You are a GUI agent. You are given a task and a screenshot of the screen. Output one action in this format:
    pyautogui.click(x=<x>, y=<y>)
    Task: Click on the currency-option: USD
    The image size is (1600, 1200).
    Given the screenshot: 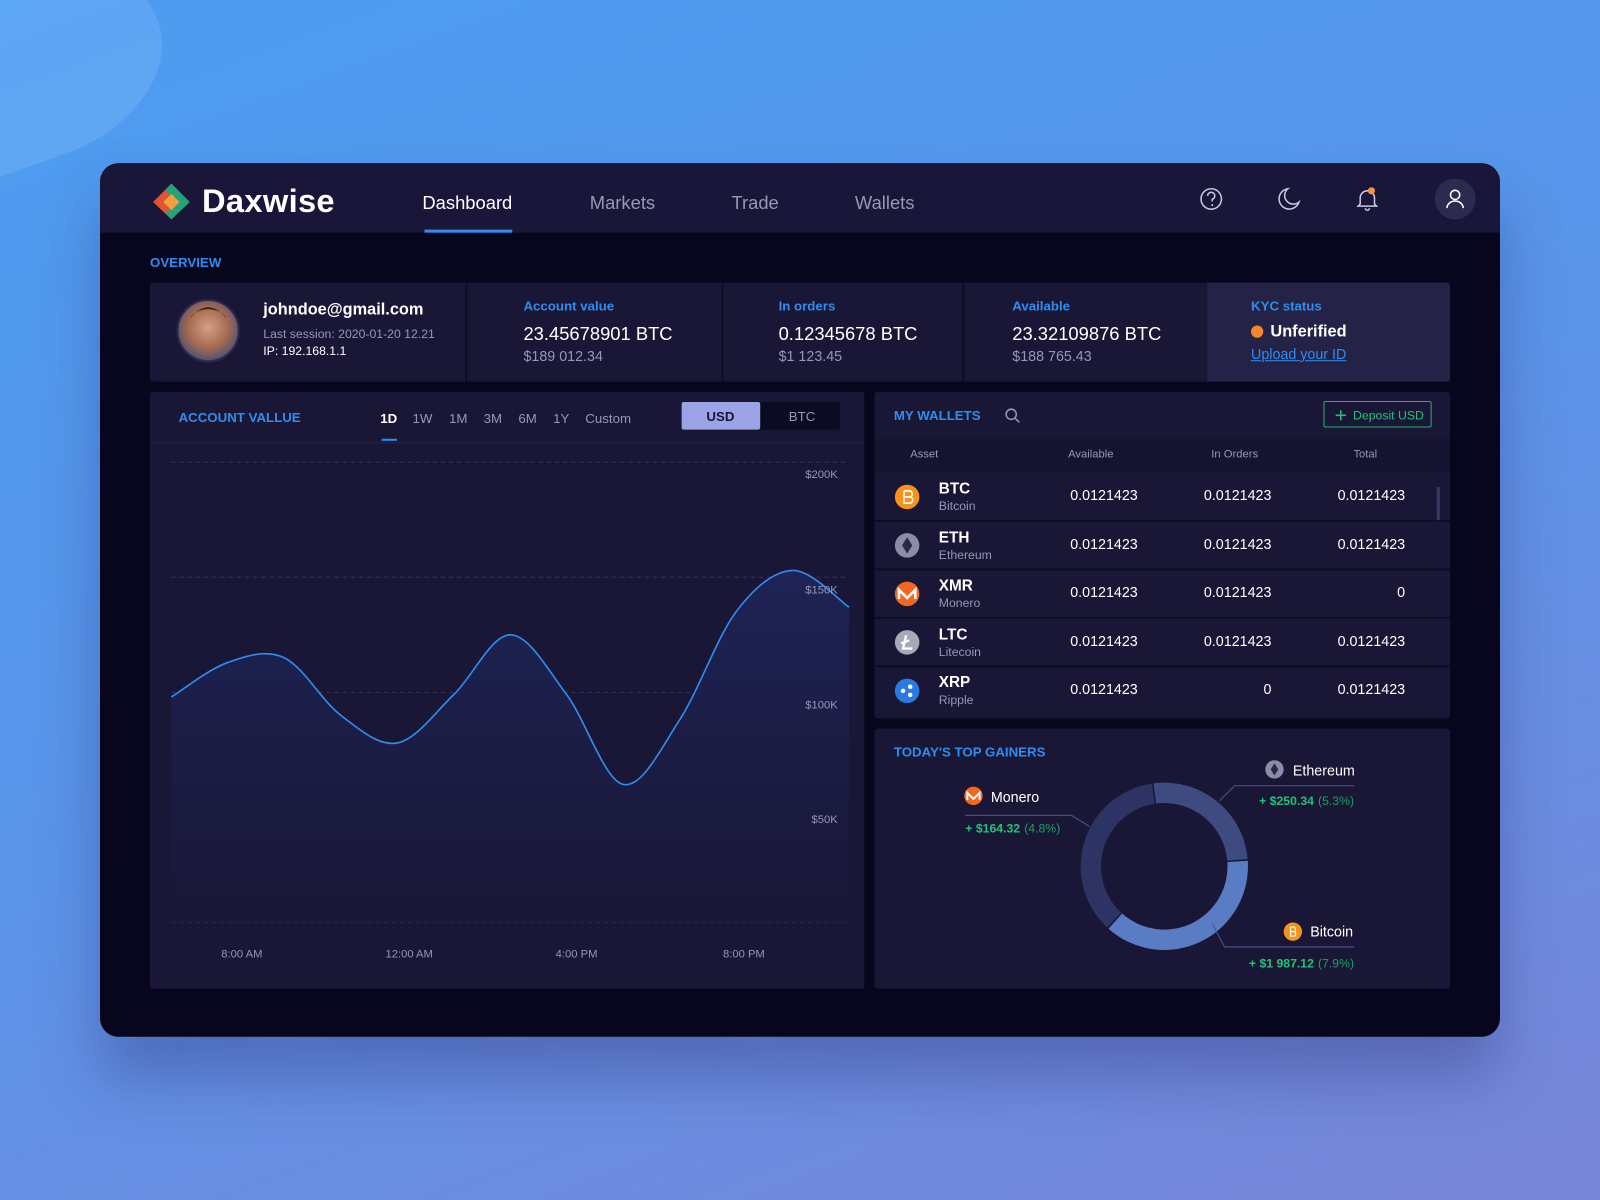 What is the action you would take?
    pyautogui.click(x=720, y=416)
    